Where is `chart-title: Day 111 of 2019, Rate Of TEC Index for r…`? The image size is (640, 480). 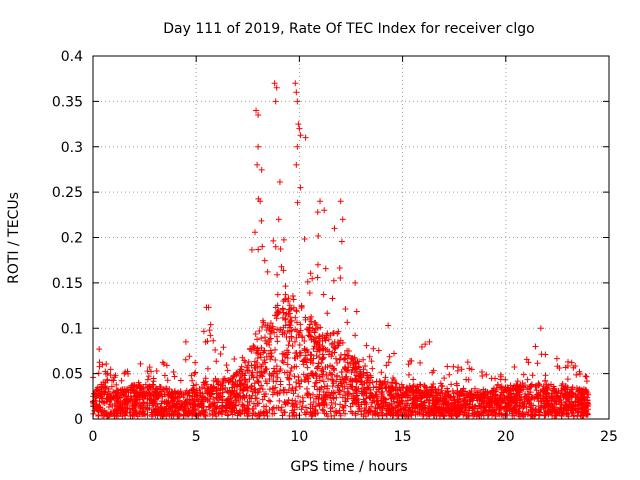
chart-title: Day 111 of 2019, Rate Of TEC Index for r… is located at coordinates (348, 29).